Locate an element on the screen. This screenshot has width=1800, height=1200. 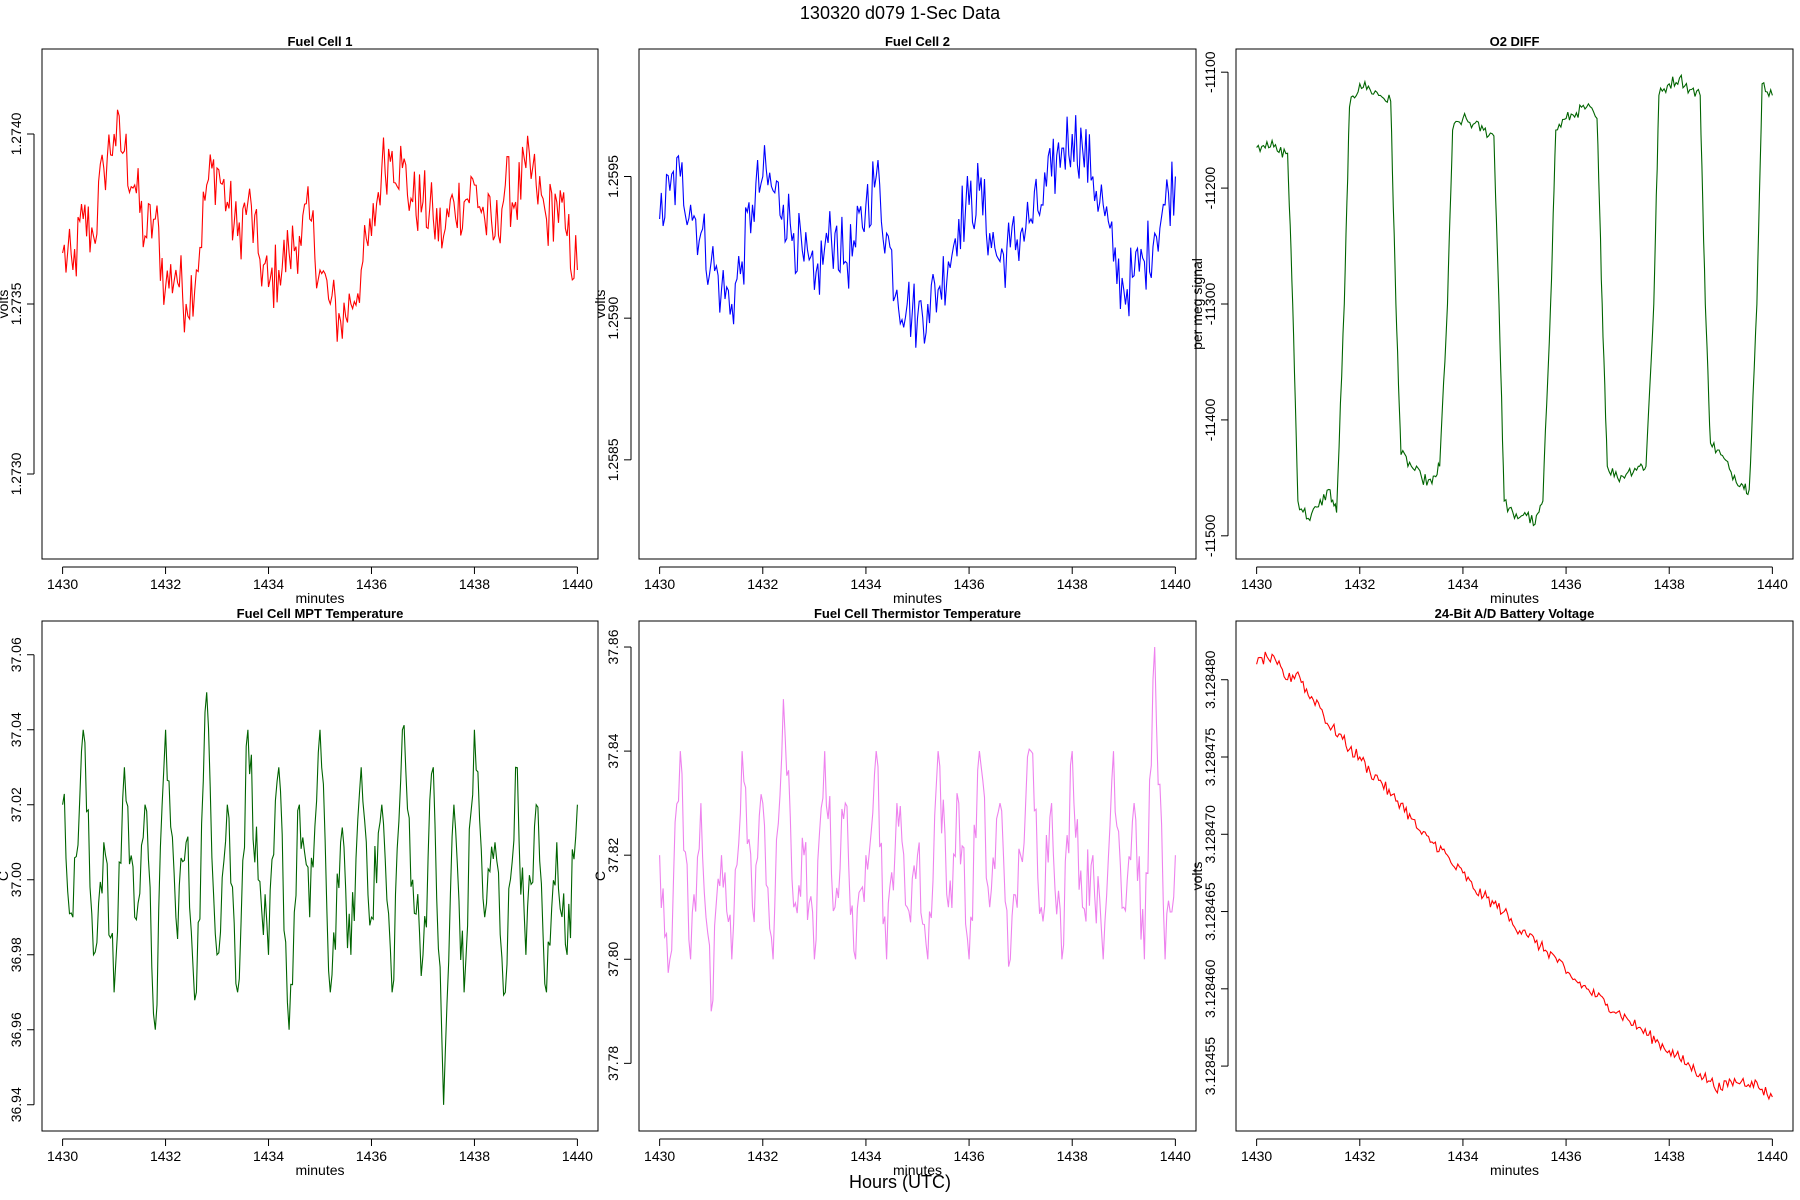
y-tick-label: 1.2735 is located at coordinates (16, 303).